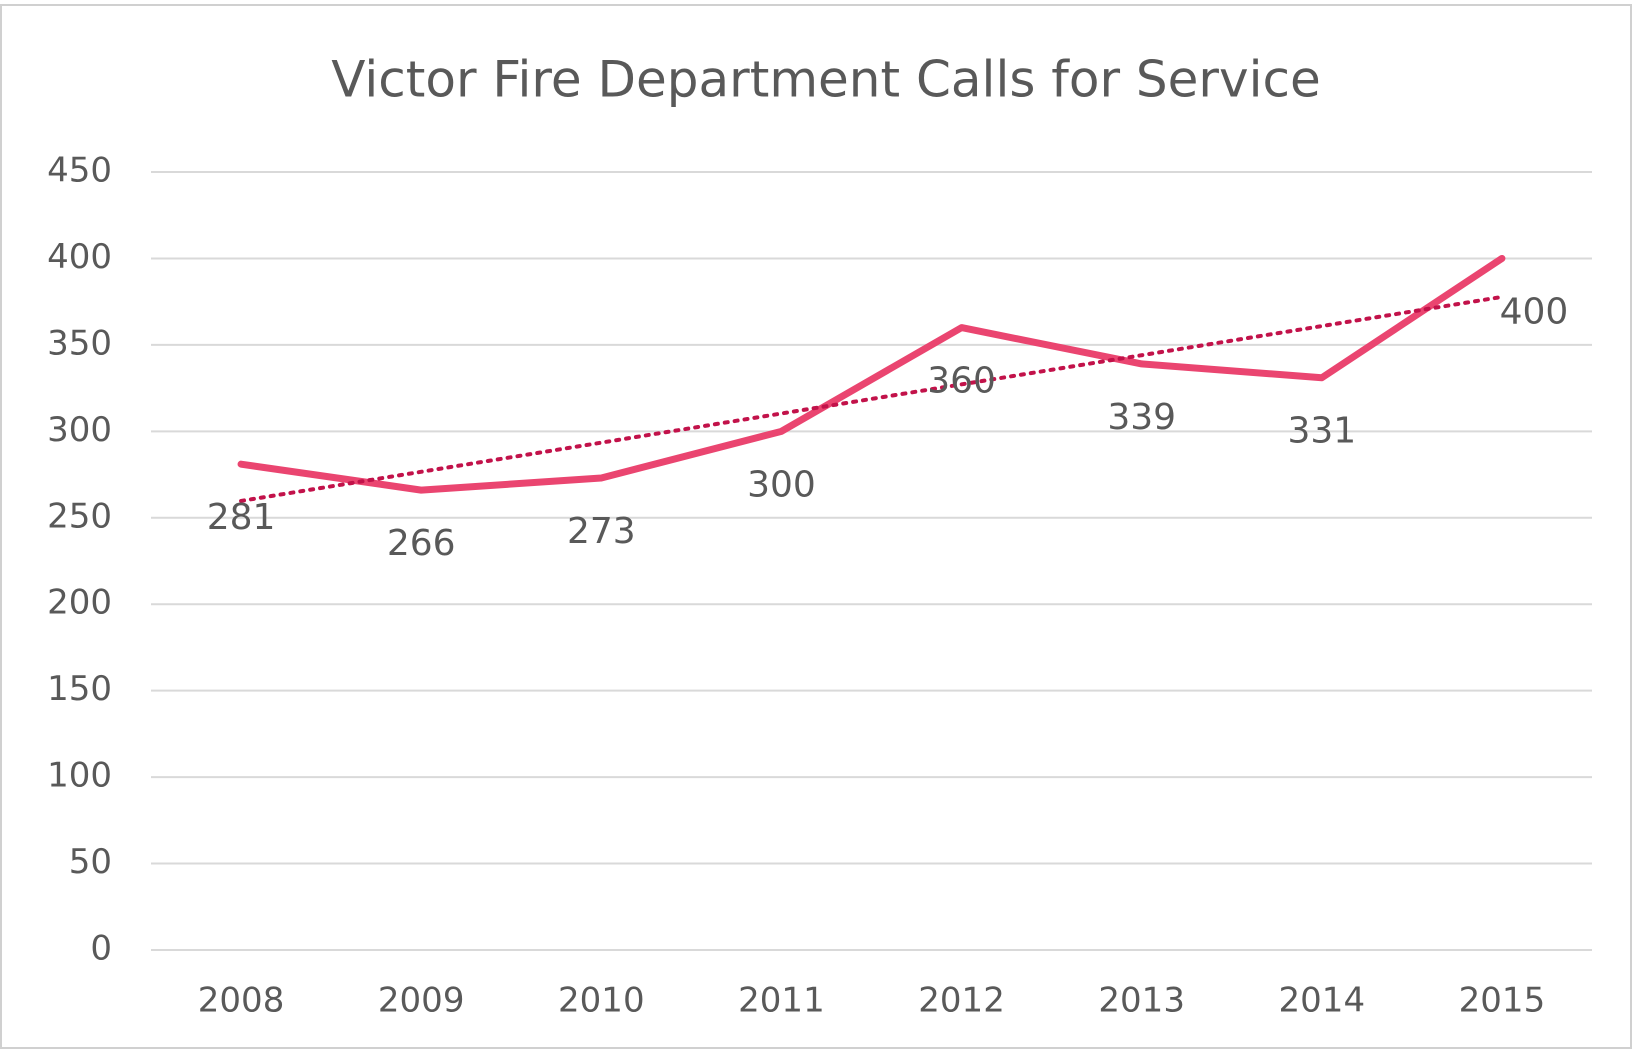 The height and width of the screenshot is (1050, 1634). I want to click on data-label: 300, so click(781, 484).